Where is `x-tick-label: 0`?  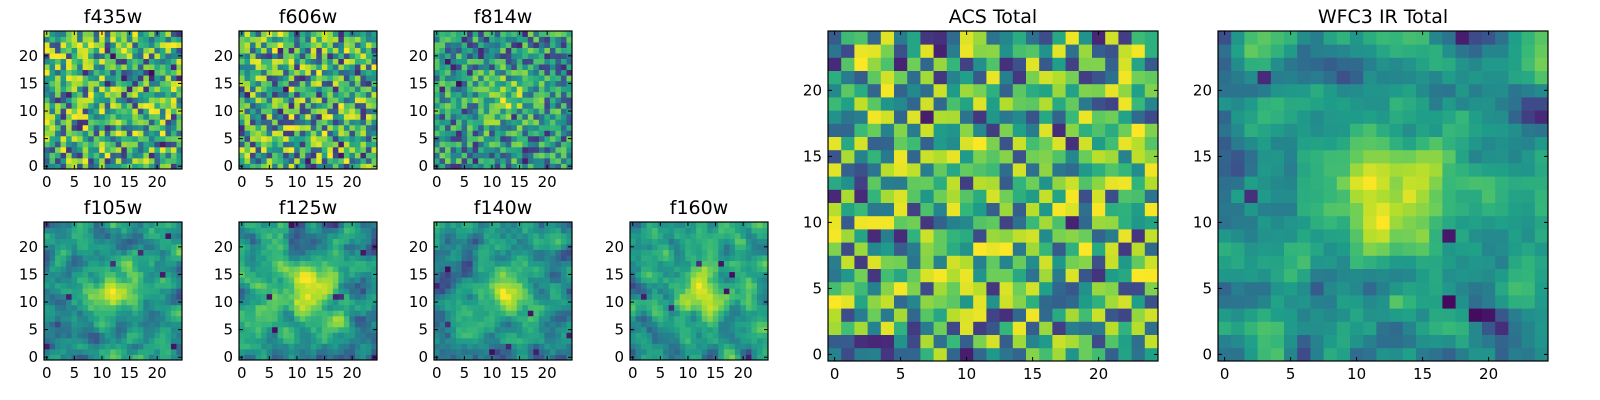
x-tick-label: 0 is located at coordinates (633, 373).